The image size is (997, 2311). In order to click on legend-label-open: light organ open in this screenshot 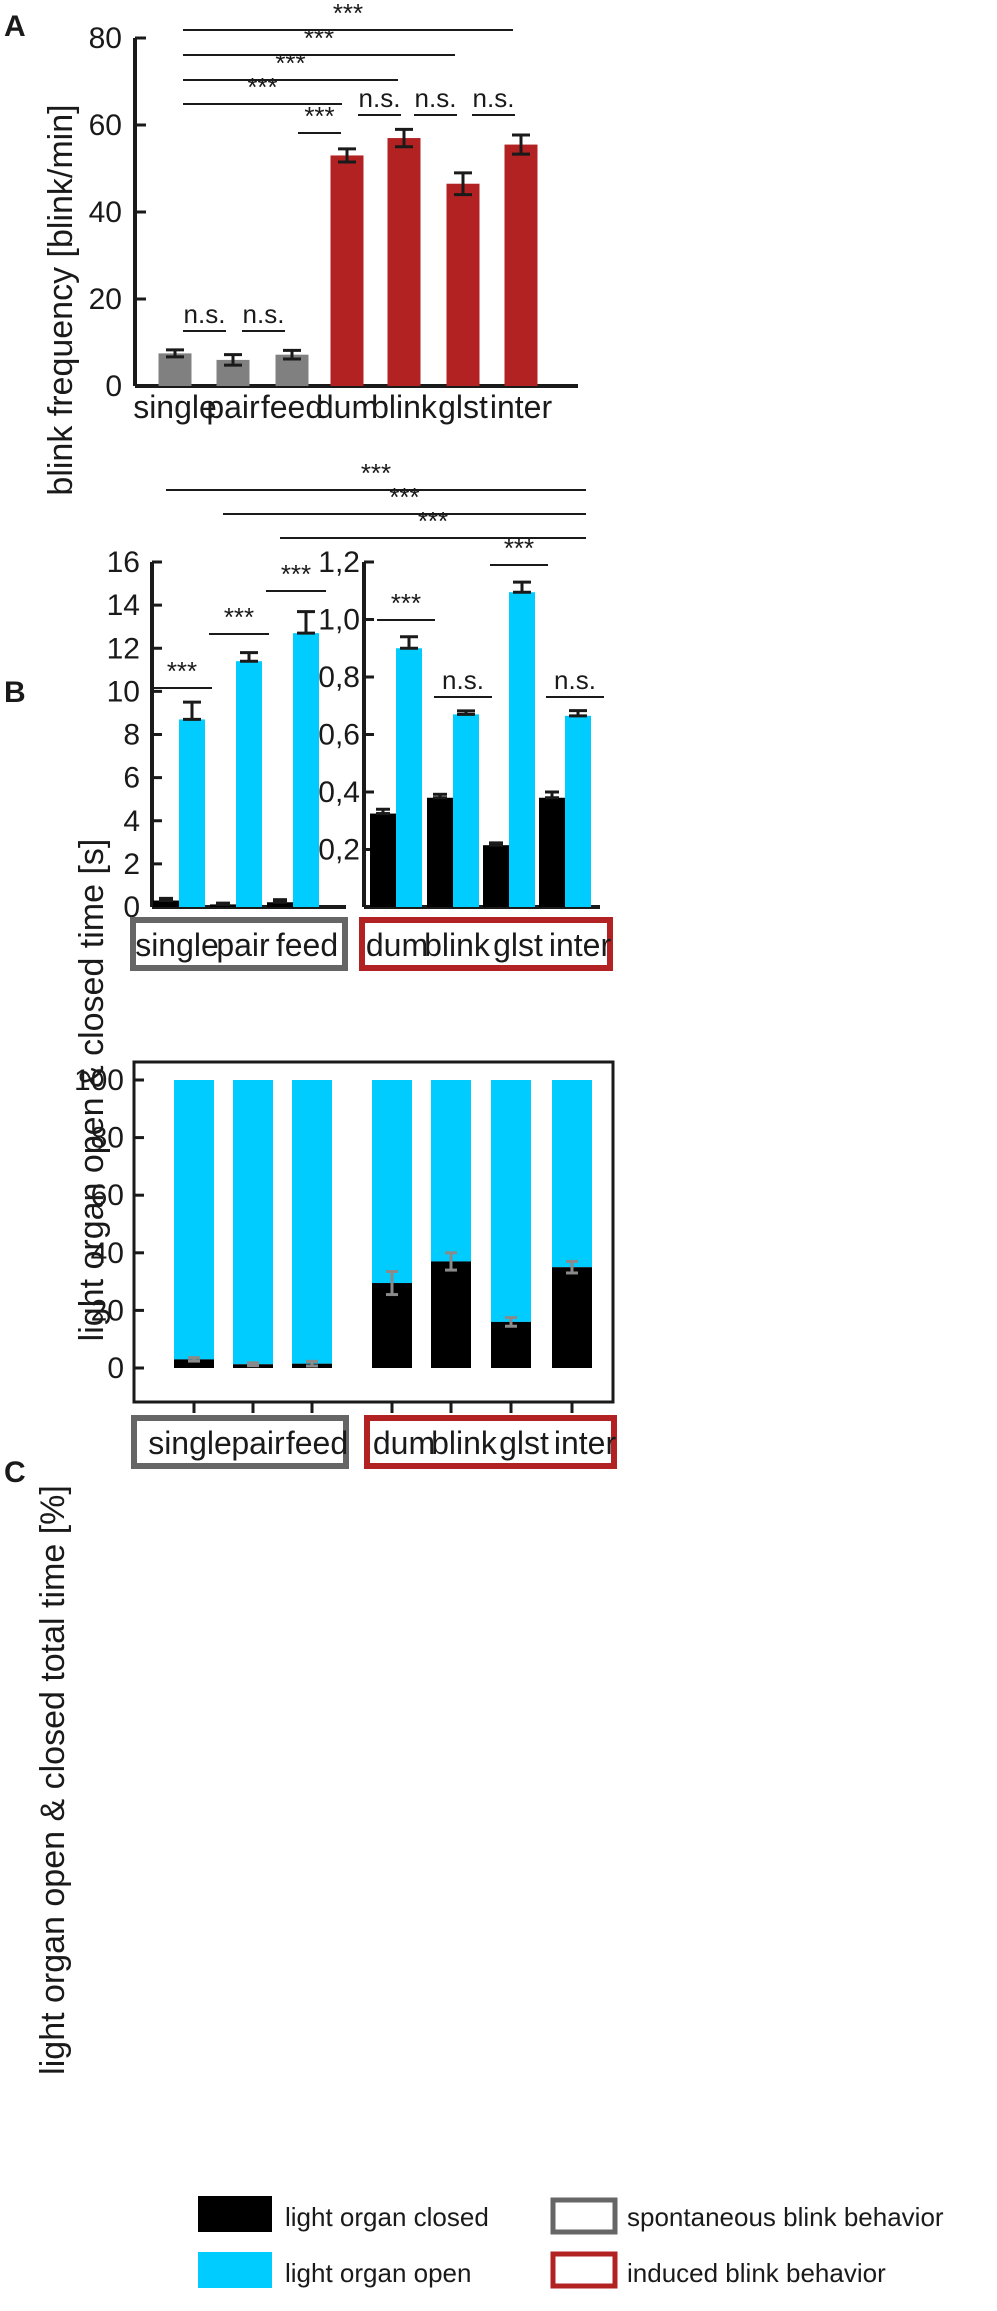, I will do `click(378, 2273)`.